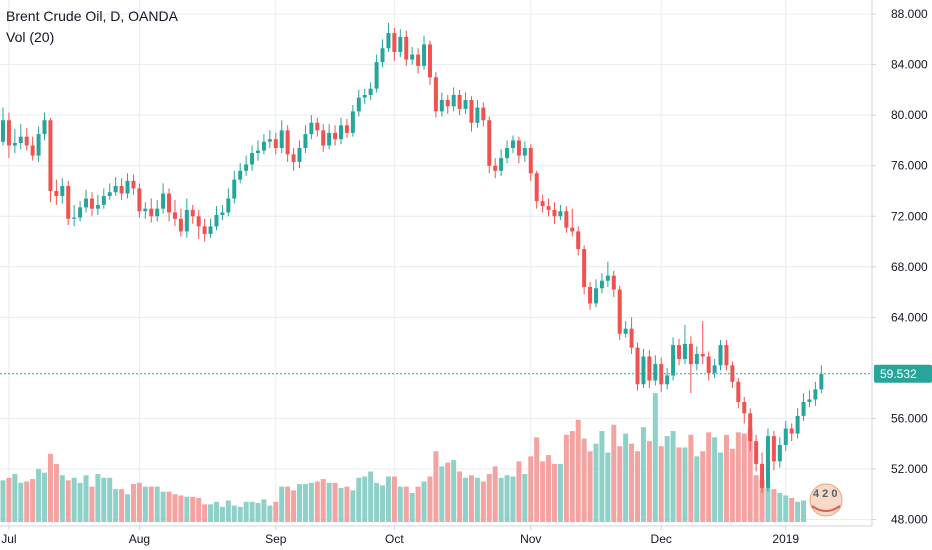 This screenshot has width=932, height=550. I want to click on price-tick-label: 52.000, so click(909, 469).